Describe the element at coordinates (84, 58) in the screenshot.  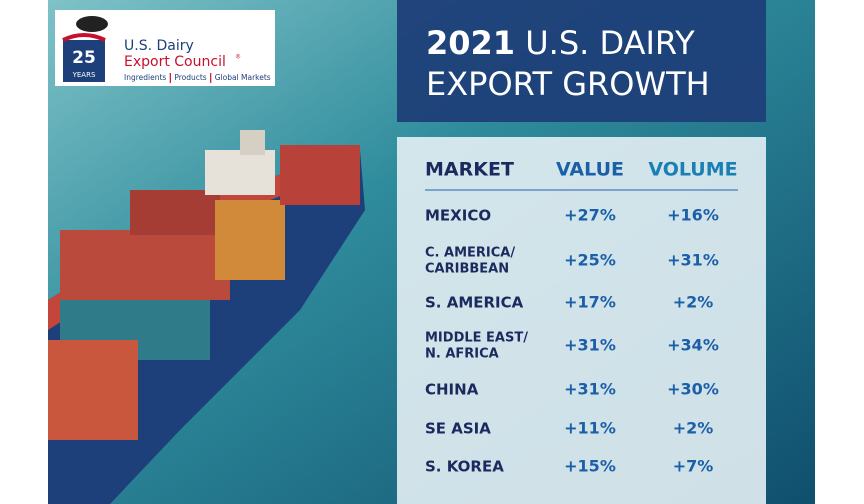
I see `logo-years-number: 25` at that location.